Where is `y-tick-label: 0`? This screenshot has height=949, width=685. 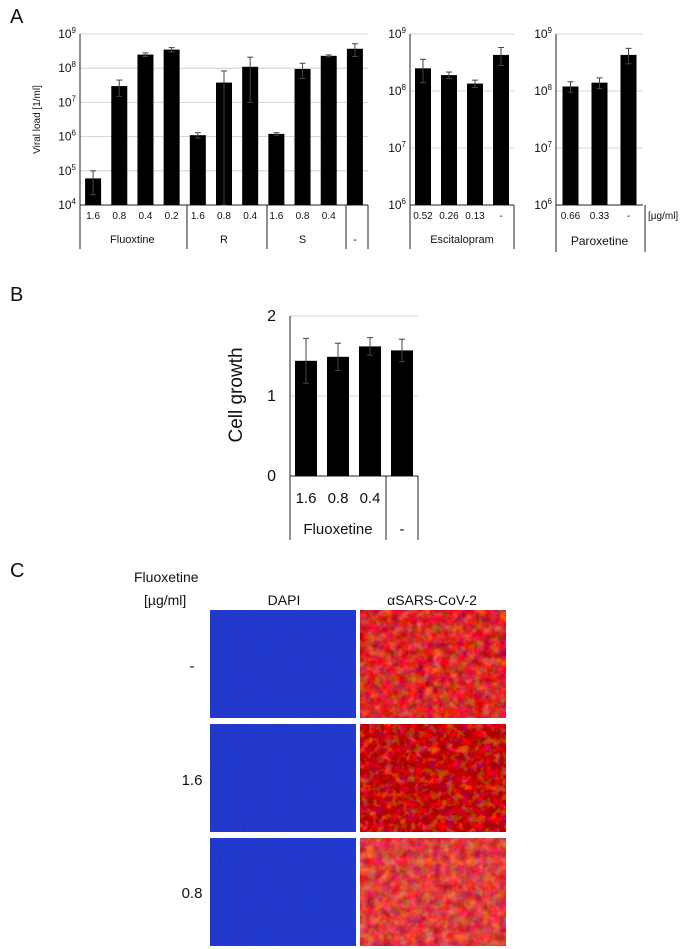 y-tick-label: 0 is located at coordinates (271, 476).